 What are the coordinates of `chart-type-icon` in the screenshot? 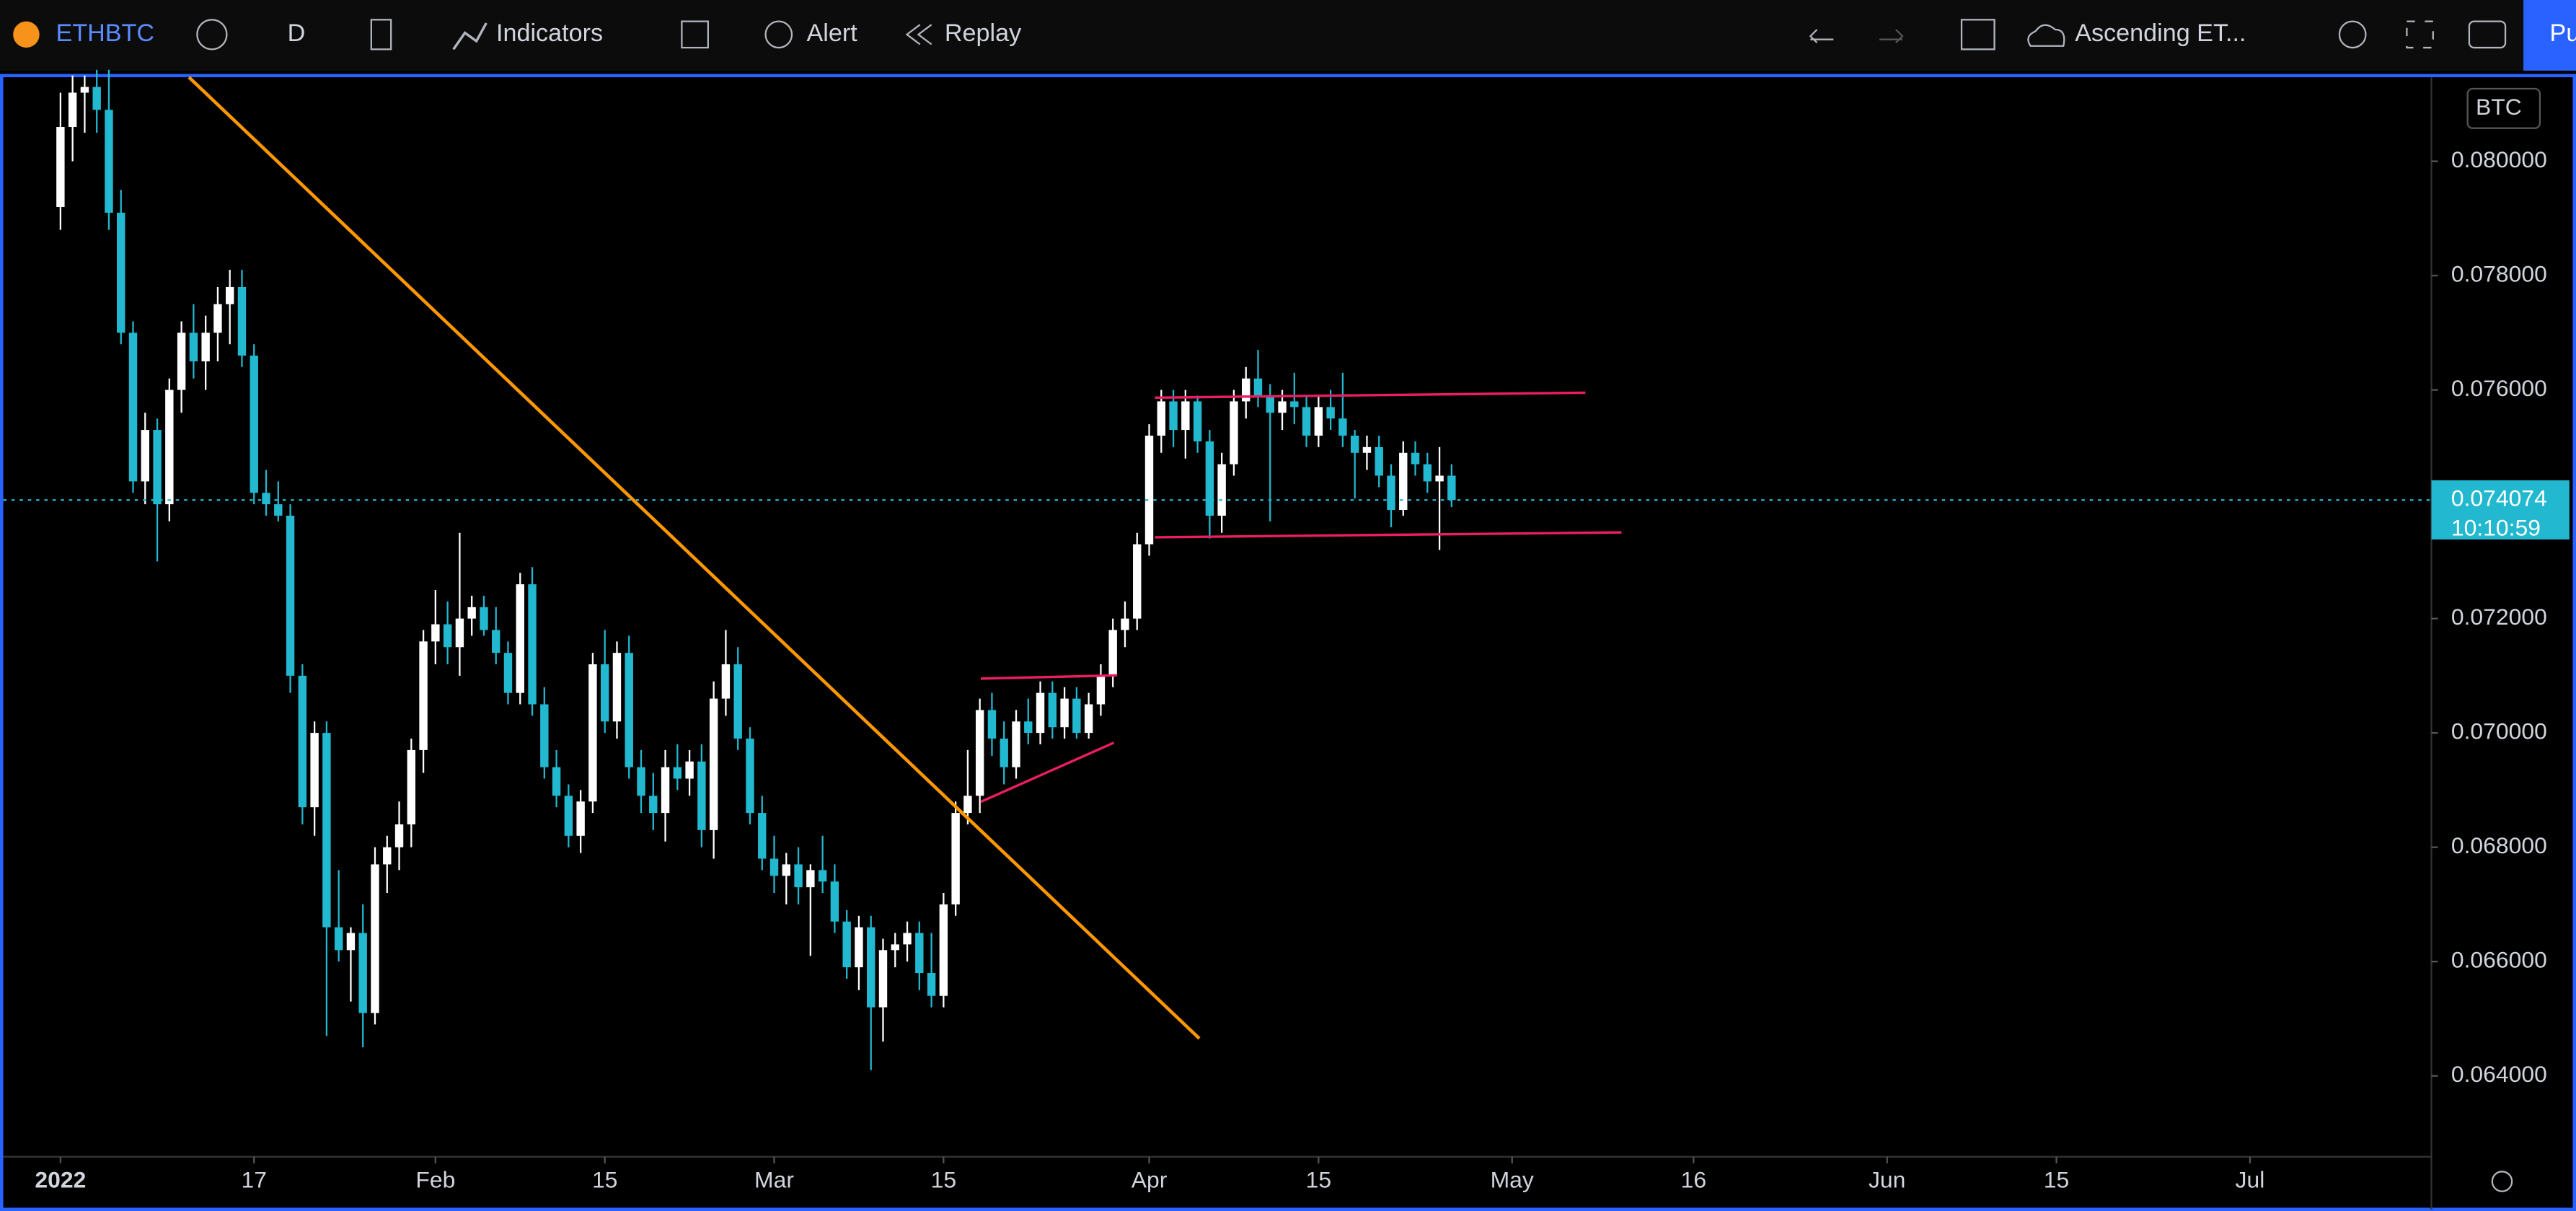 It's located at (381, 34).